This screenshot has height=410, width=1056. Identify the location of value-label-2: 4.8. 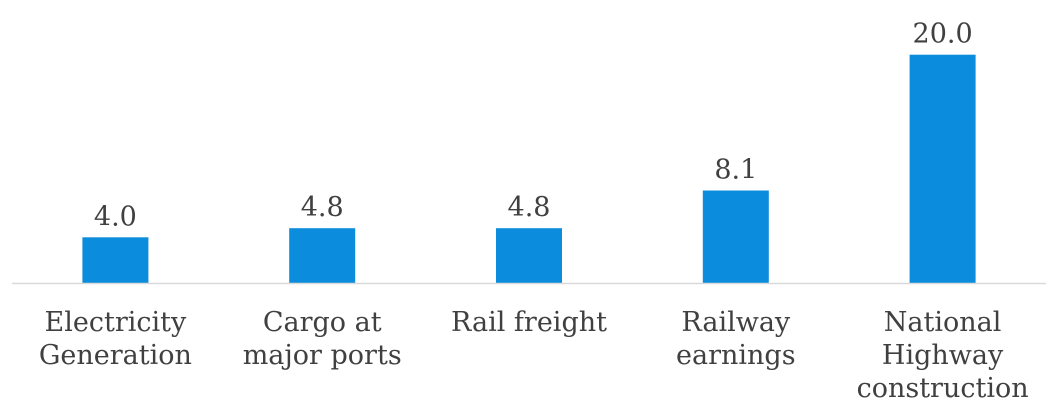
(322, 207).